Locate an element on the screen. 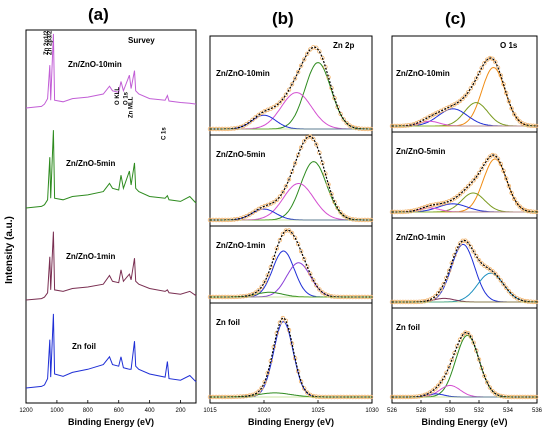 The height and width of the screenshot is (430, 550). peak-label-5: C 1s is located at coordinates (164, 133).